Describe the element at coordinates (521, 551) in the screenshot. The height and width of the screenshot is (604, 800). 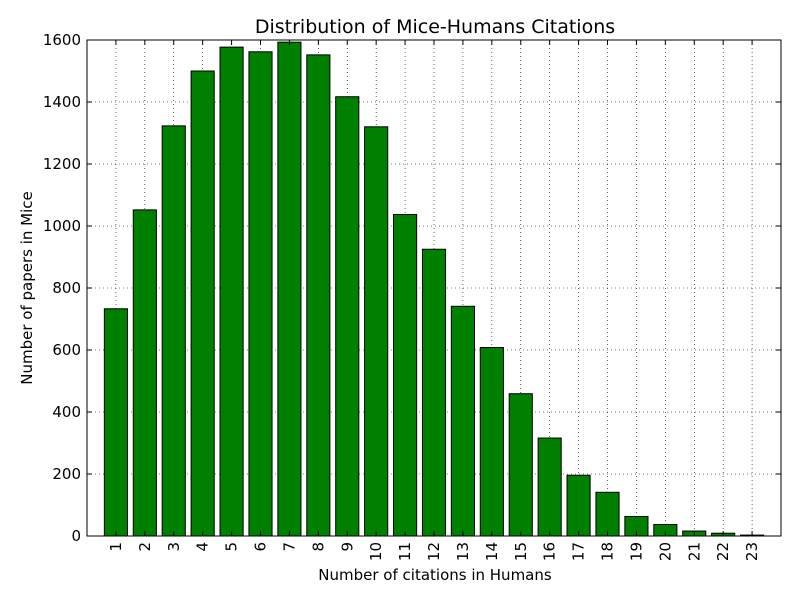
I see `x-tick-label: 15` at that location.